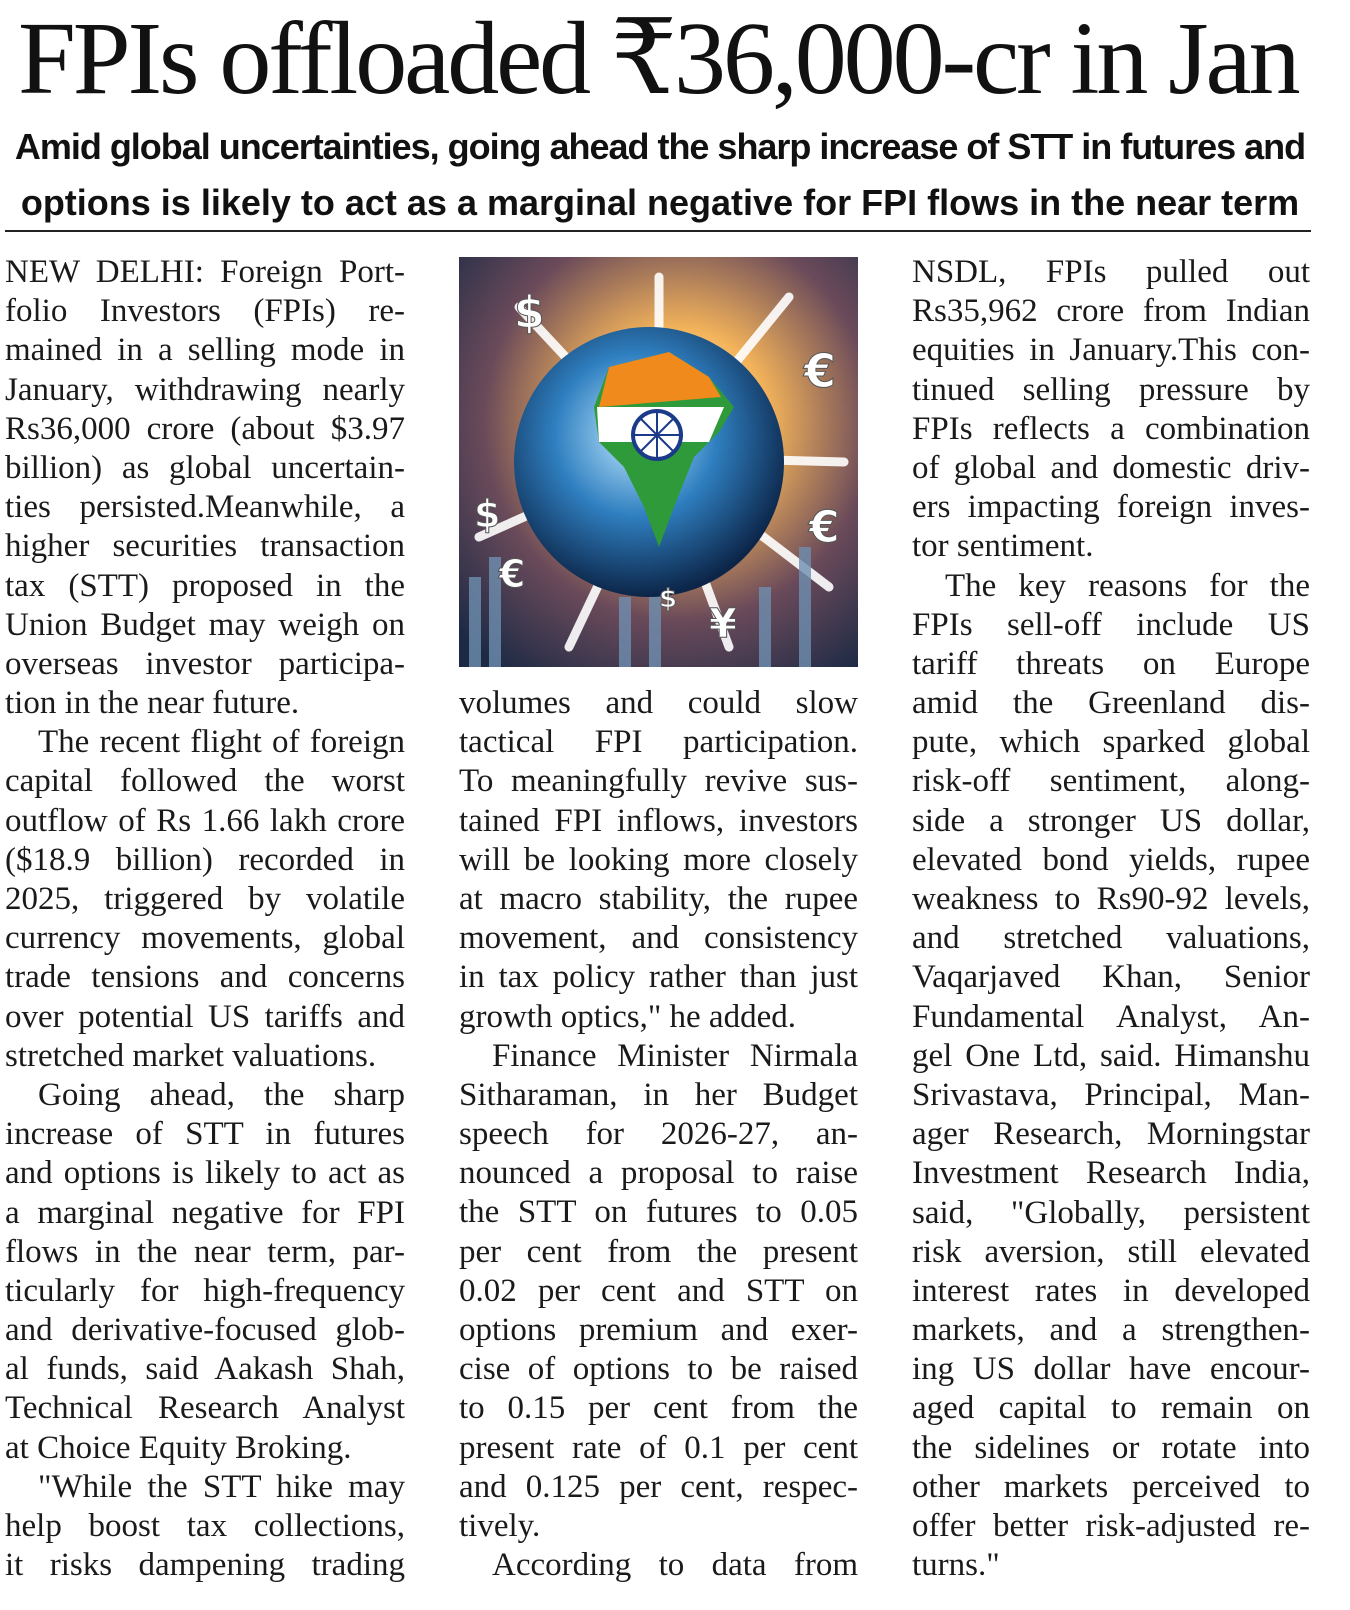  Describe the element at coordinates (205, 272) in the screenshot. I see `article-text-line: NEW DELHI: Foreign Port-` at that location.